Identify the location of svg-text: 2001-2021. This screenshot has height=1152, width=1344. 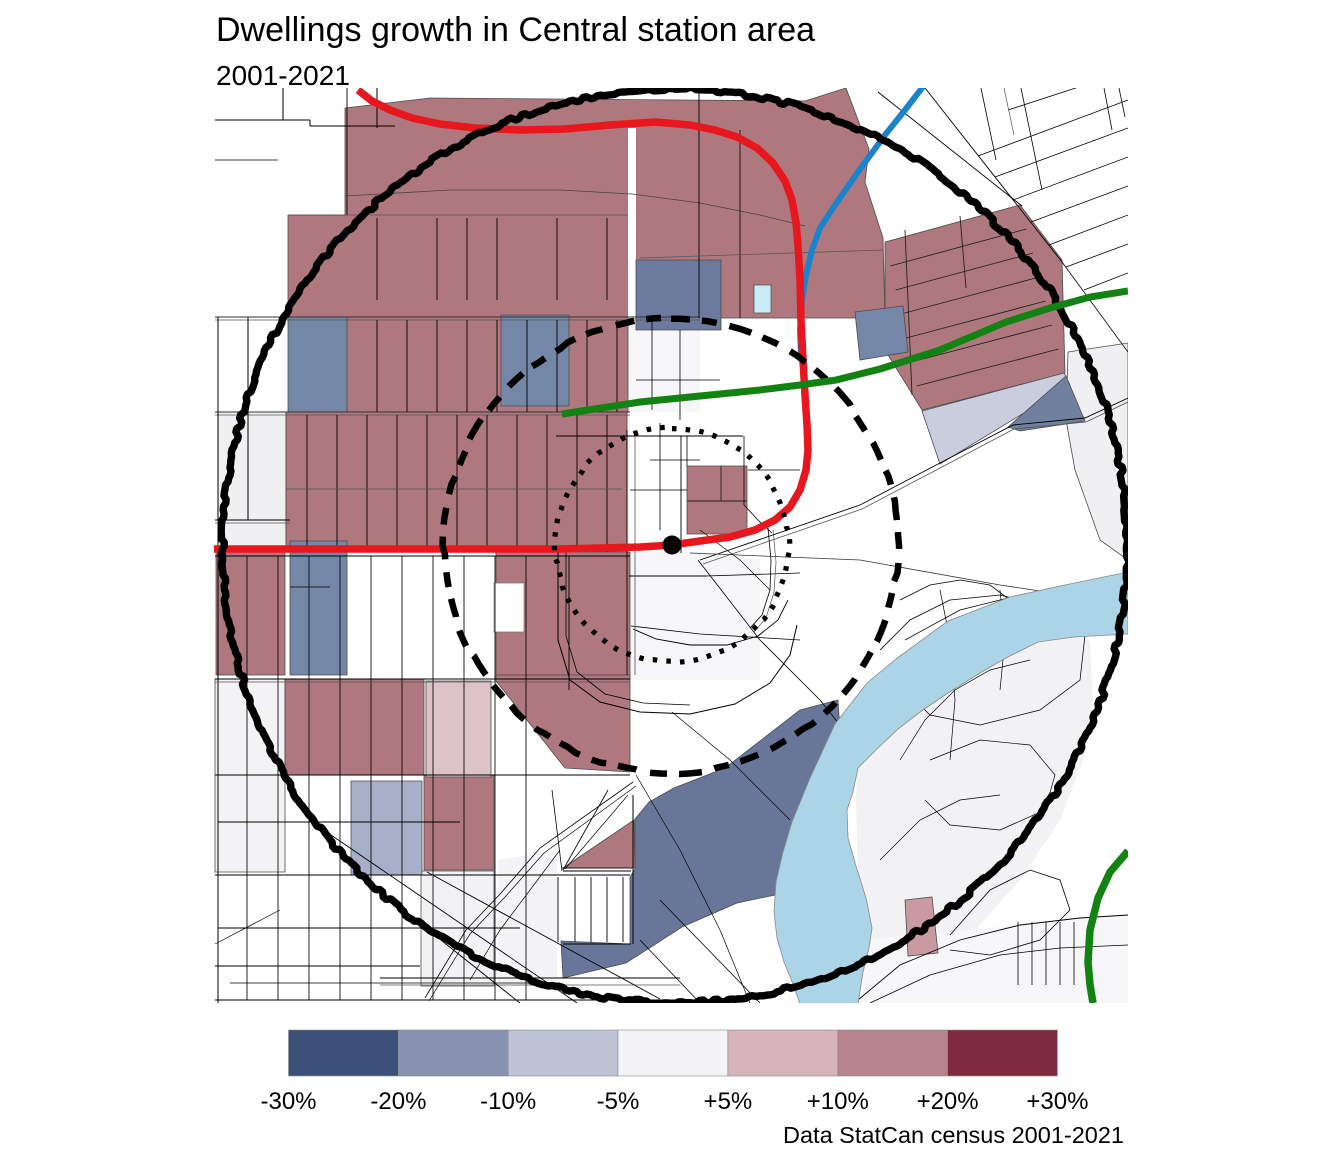
(283, 75).